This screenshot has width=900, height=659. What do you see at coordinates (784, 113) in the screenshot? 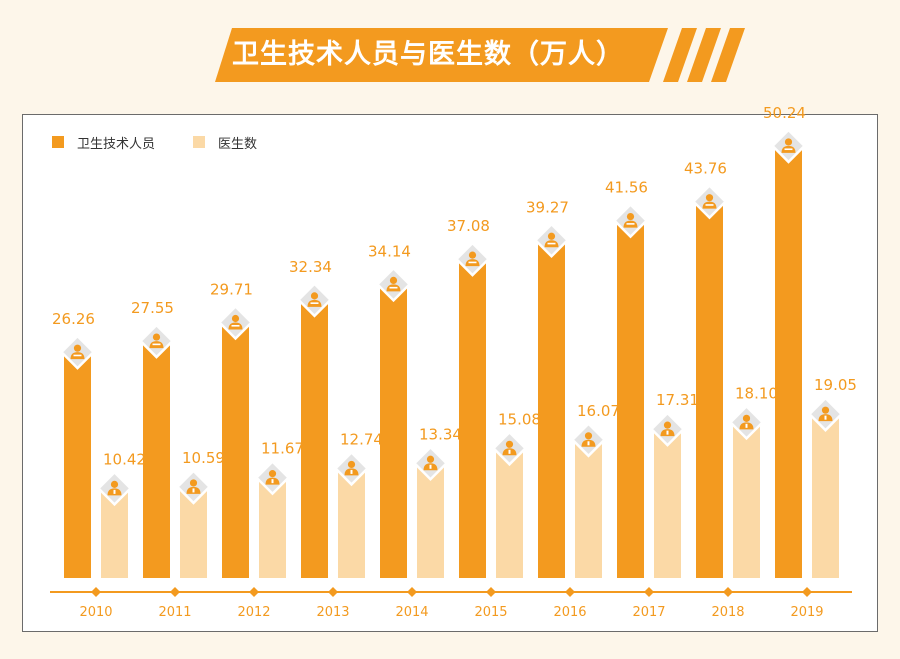
I see `data-label: 50.24` at bounding box center [784, 113].